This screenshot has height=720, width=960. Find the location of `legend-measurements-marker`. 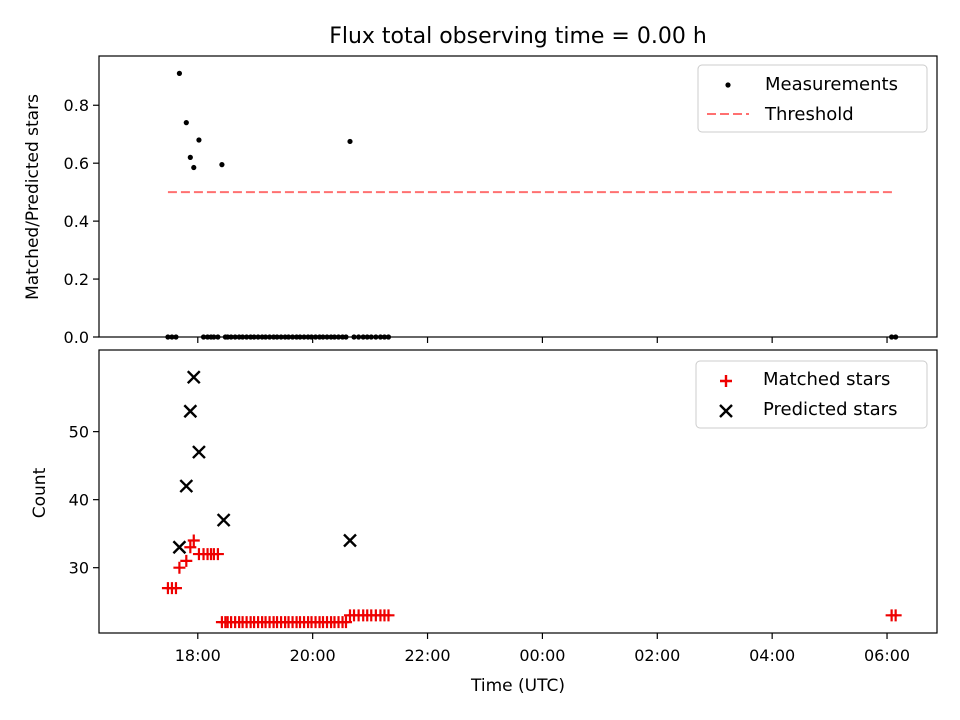

legend-measurements-marker is located at coordinates (728, 85).